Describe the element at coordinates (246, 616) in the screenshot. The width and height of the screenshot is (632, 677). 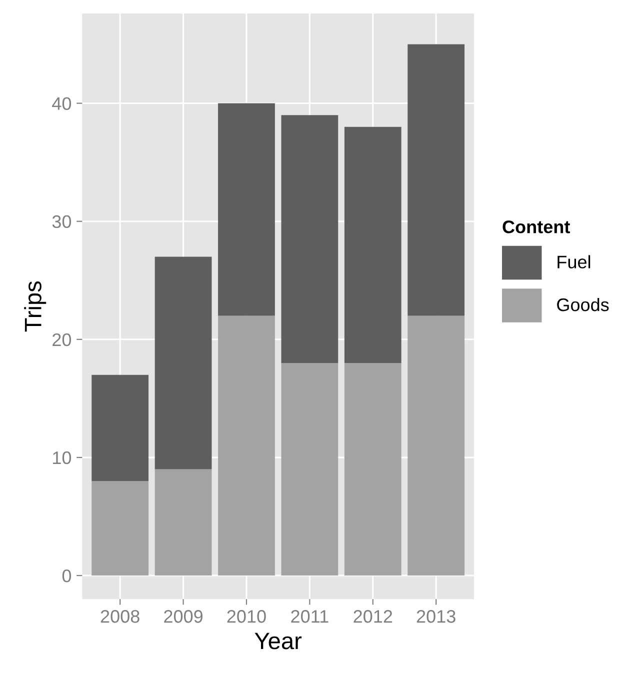
I see `x-tick-label: 2010` at that location.